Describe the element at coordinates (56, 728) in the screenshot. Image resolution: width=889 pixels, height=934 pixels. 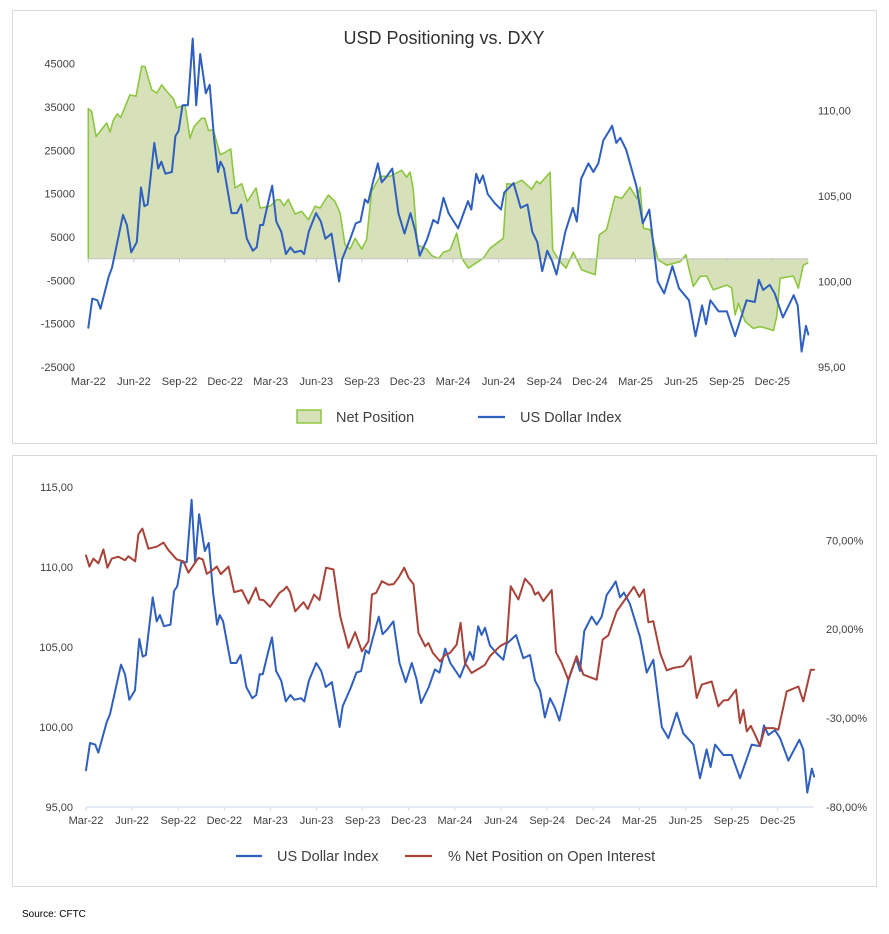
I see `left-axis-tick-label: 100,00` at that location.